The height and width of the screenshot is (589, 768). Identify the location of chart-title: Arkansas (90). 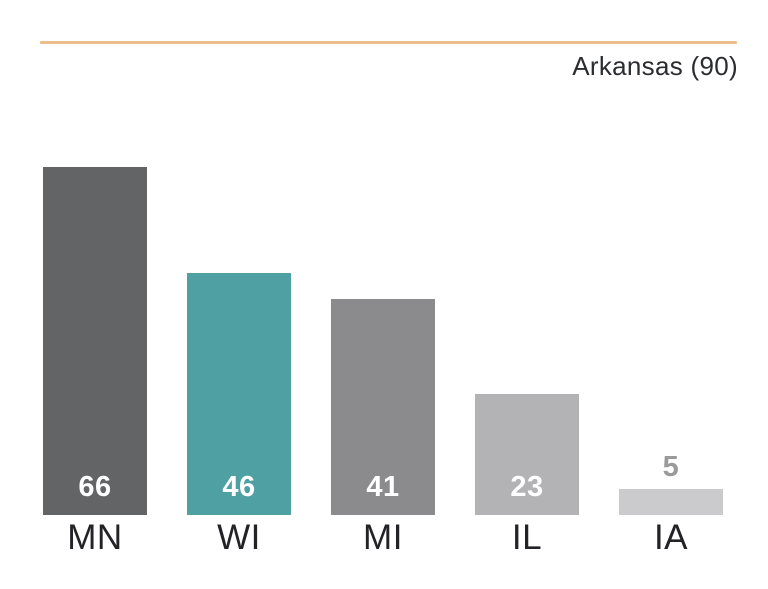
(655, 66).